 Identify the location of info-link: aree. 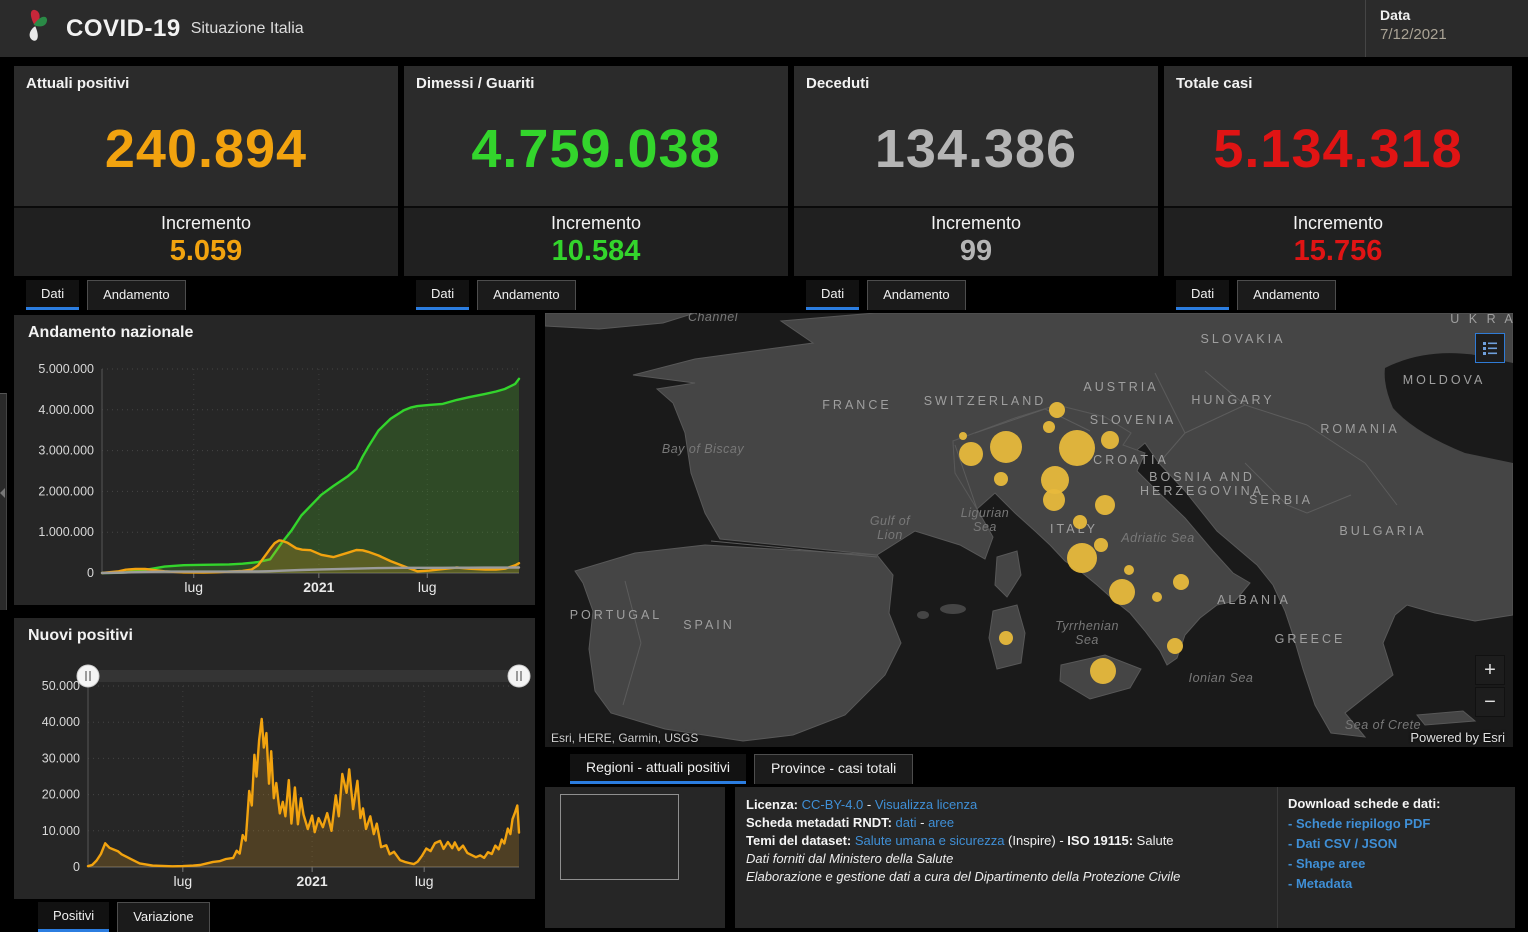
(941, 822).